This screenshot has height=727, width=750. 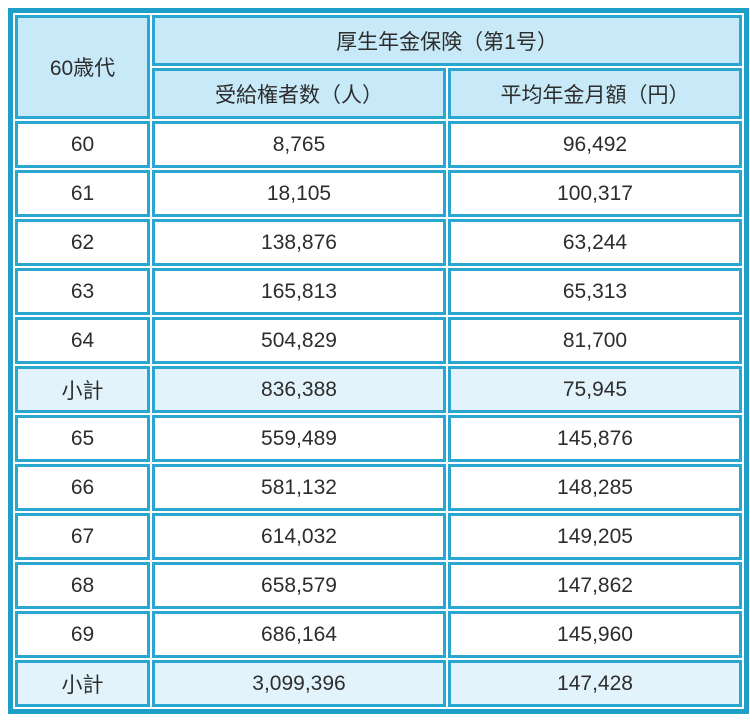 I want to click on recipients-cell: 614,032, so click(x=299, y=536).